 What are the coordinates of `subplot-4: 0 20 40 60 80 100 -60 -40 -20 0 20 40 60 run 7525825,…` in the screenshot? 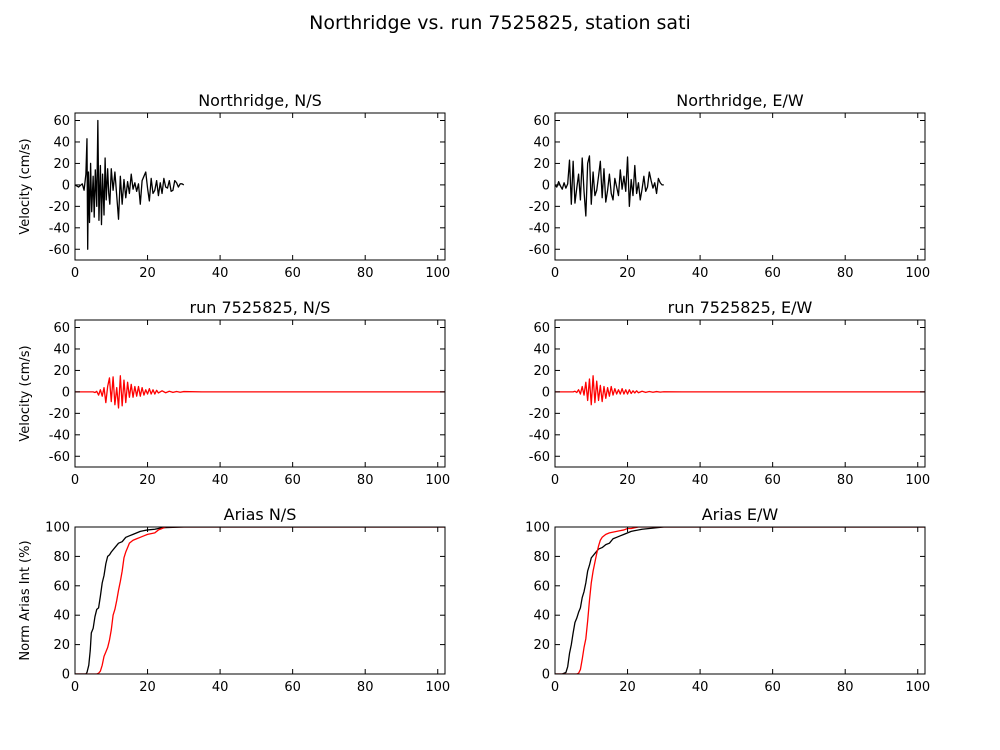 It's located at (729, 393).